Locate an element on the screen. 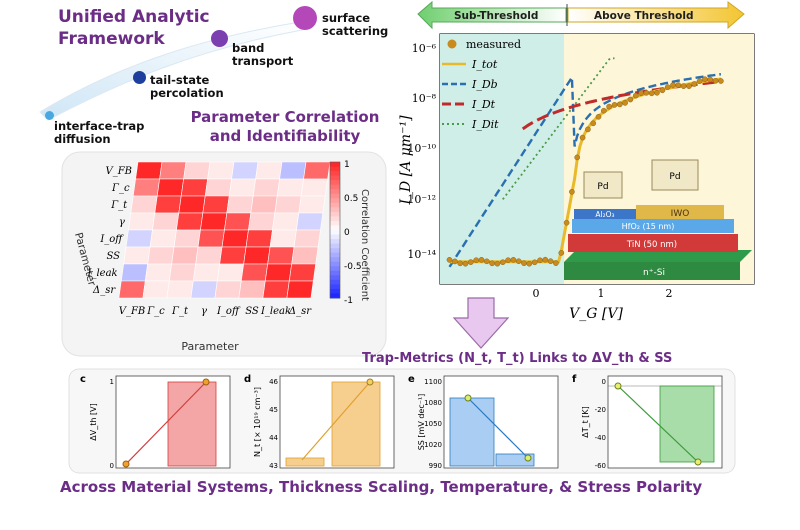  gate-label: TiN (50 nm) is located at coordinates (651, 245).